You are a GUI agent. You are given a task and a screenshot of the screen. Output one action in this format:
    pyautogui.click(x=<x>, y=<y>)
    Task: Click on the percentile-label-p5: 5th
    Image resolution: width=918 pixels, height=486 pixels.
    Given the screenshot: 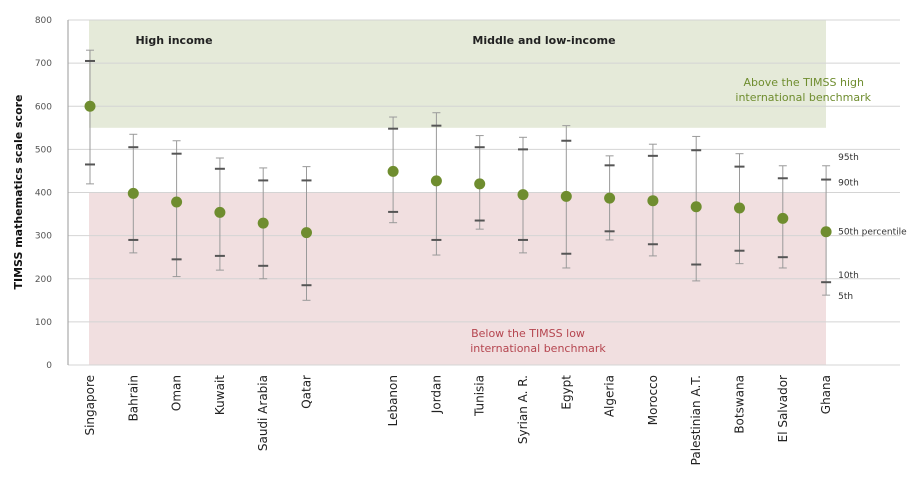 What is the action you would take?
    pyautogui.click(x=845, y=297)
    